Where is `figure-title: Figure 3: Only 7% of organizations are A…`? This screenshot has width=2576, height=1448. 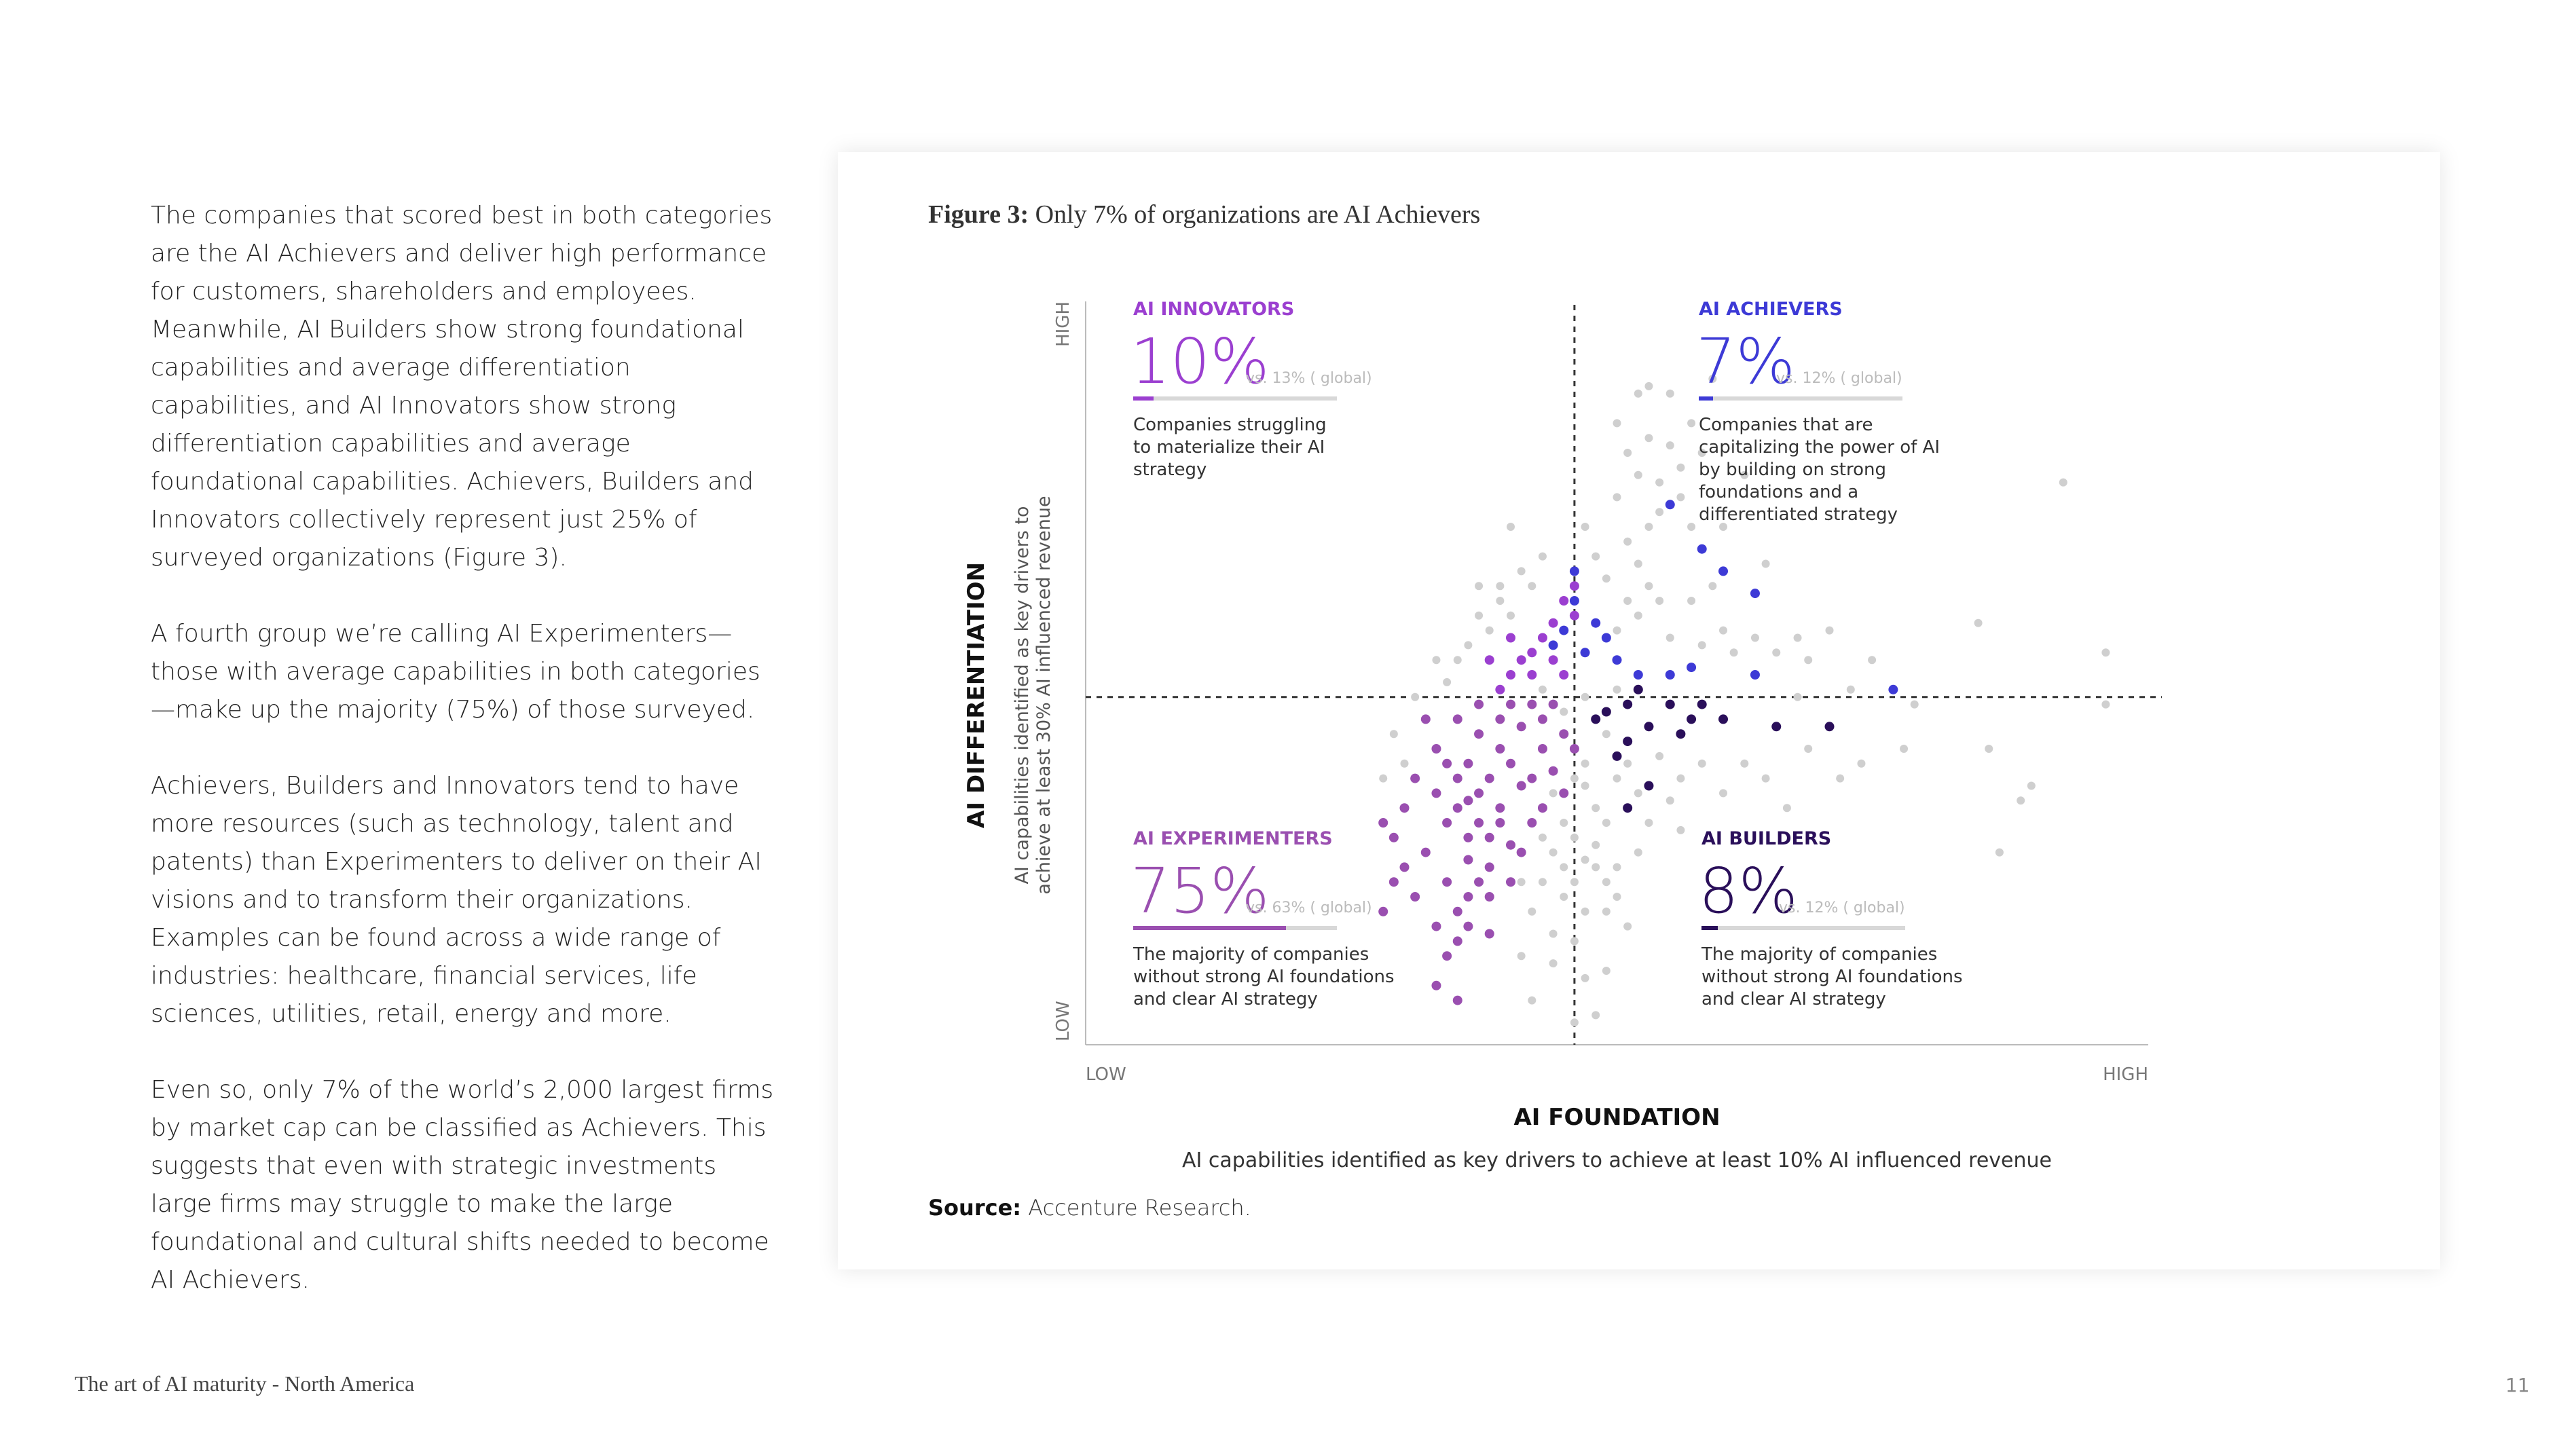
figure-title: Figure 3: Only 7% of organizations are A… is located at coordinates (1204, 214).